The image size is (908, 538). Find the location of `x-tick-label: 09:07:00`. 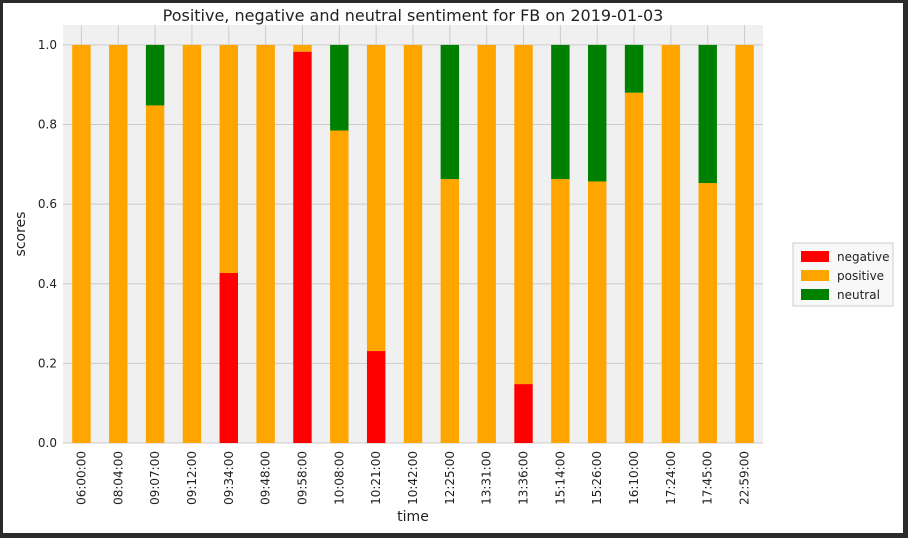

x-tick-label: 09:07:00 is located at coordinates (155, 478).